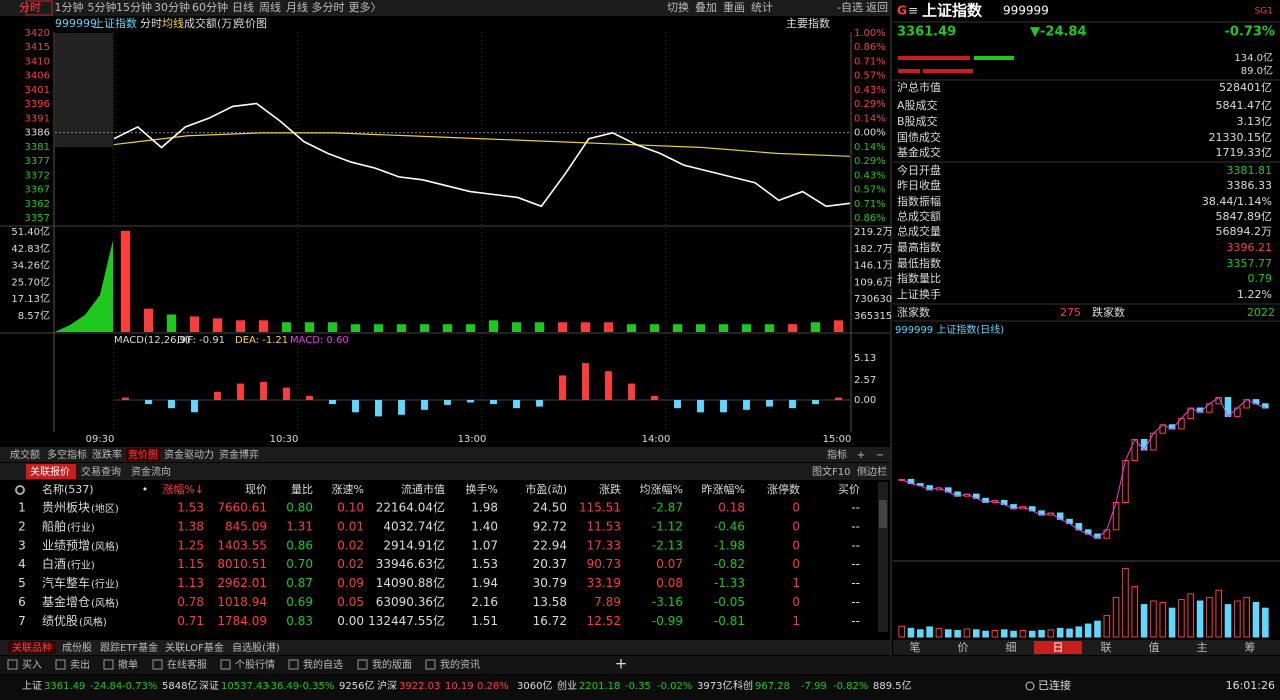 This screenshot has height=700, width=1280. I want to click on stat-label: 上证换手, so click(919, 294).